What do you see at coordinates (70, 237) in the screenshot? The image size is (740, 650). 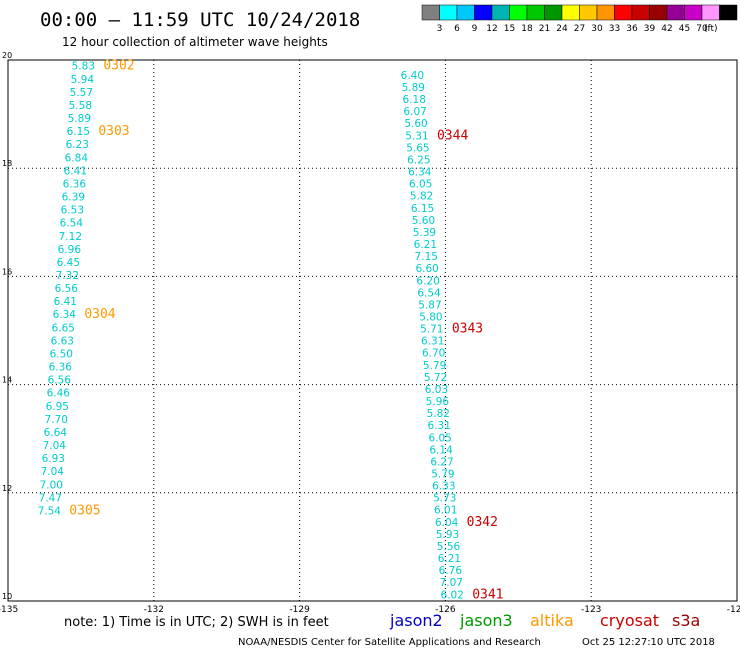 I see `wave-height-value: 7.12` at bounding box center [70, 237].